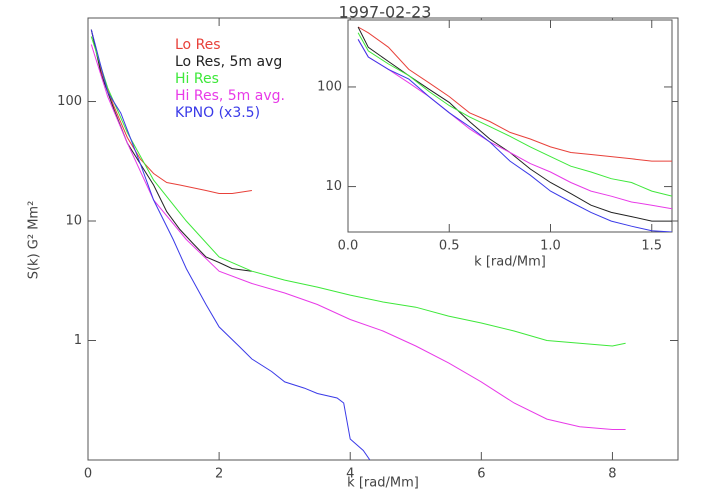  What do you see at coordinates (217, 113) in the screenshot?
I see `legend-label: KPNO (x3.5)` at bounding box center [217, 113].